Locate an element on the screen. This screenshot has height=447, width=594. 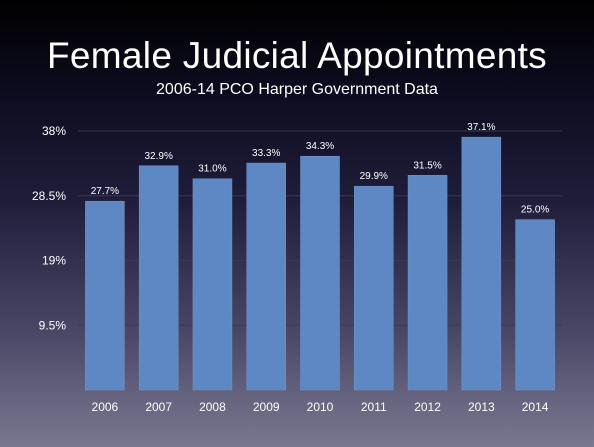
data-label: 29.9% is located at coordinates (374, 176).